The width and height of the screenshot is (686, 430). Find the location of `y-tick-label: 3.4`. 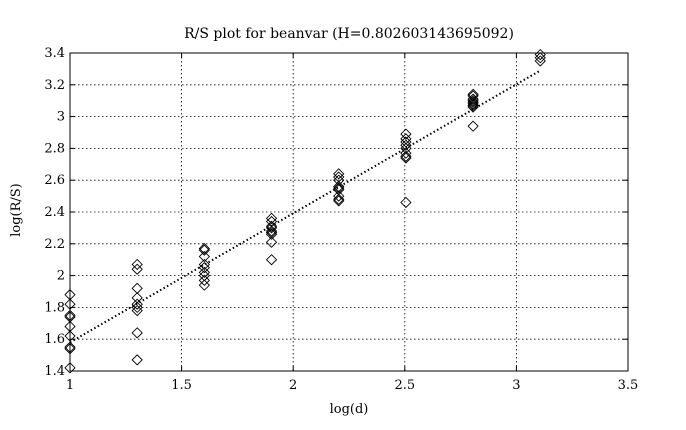

y-tick-label: 3.4 is located at coordinates (54, 53).